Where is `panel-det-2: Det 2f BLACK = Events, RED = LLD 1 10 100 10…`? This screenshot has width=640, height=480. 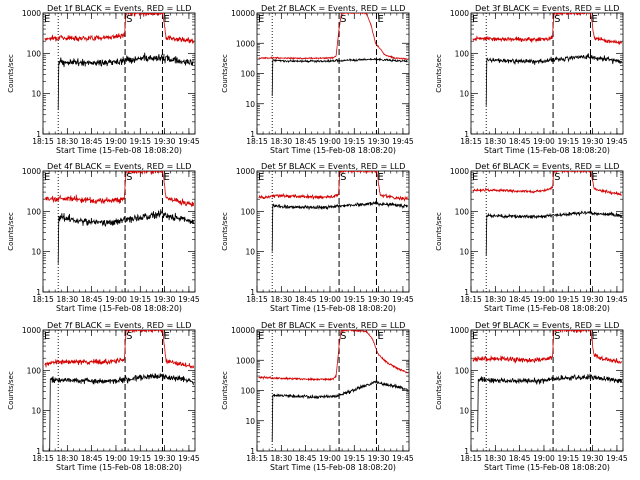
panel-det-2: Det 2f BLACK = Events, RED = LLD 1 10 100 10… is located at coordinates (317, 79).